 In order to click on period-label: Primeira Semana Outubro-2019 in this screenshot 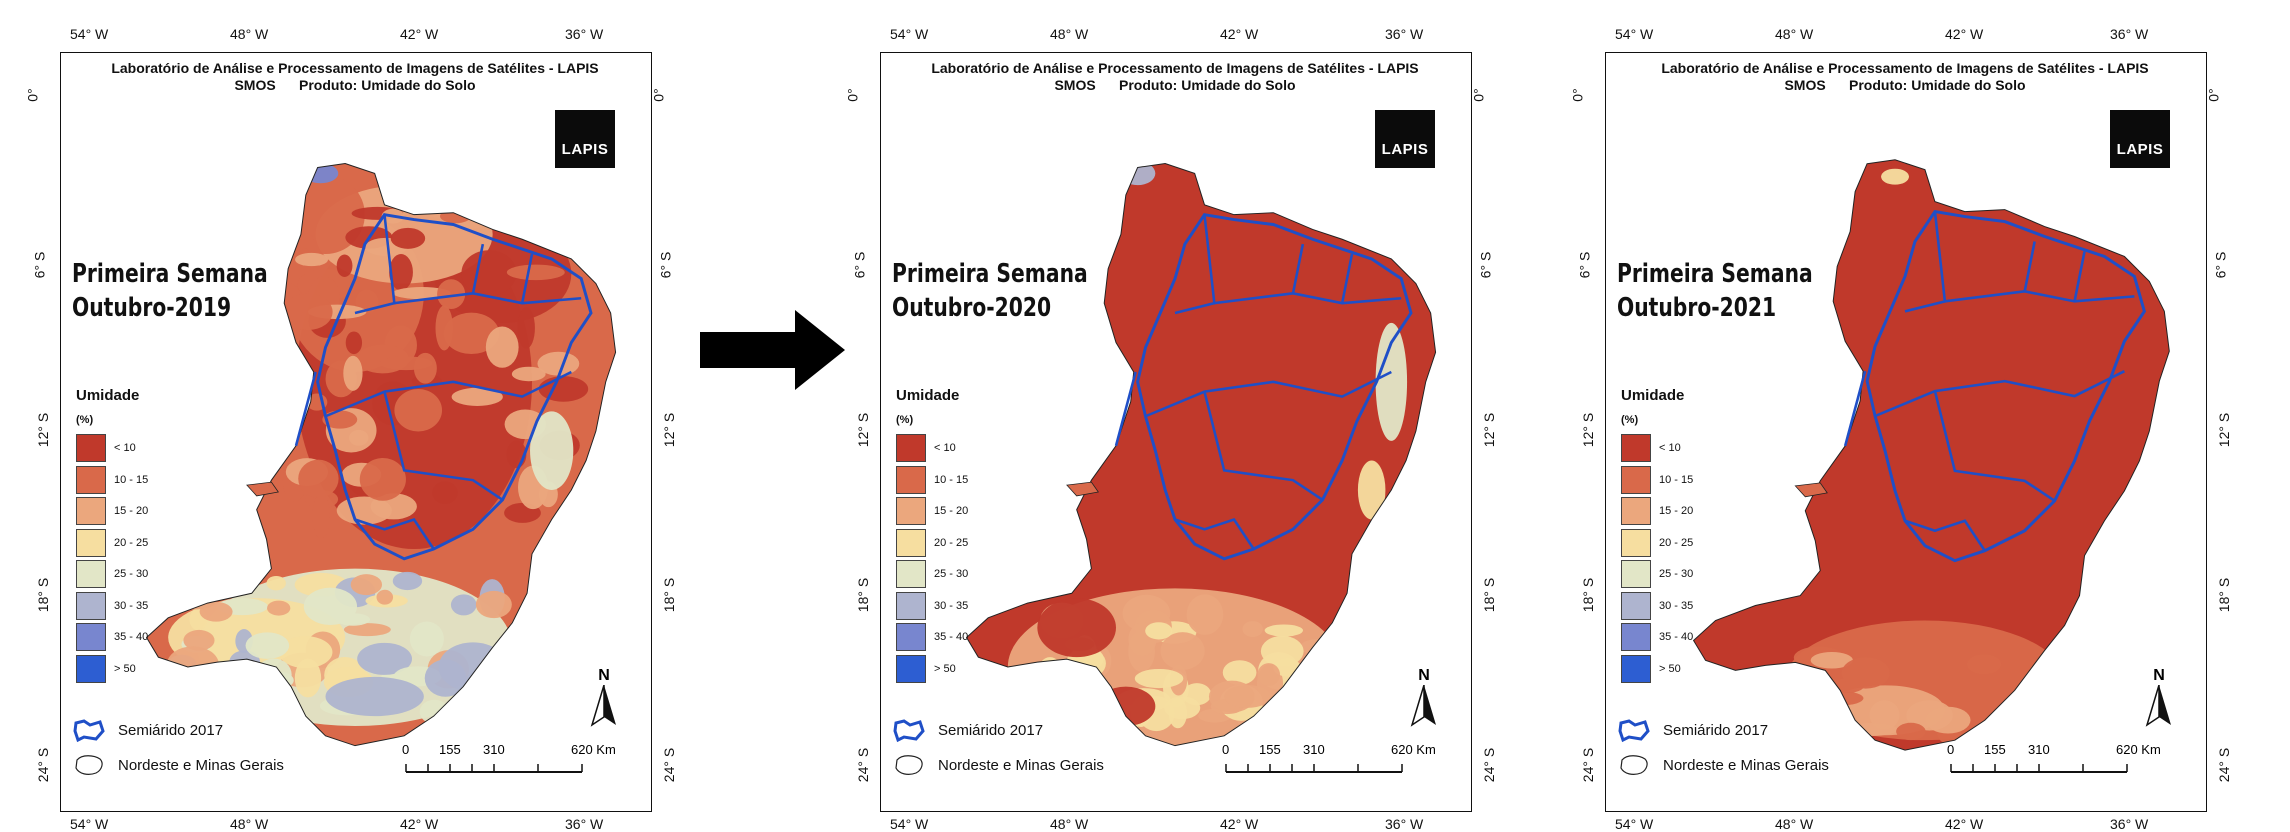, I will do `click(170, 291)`.